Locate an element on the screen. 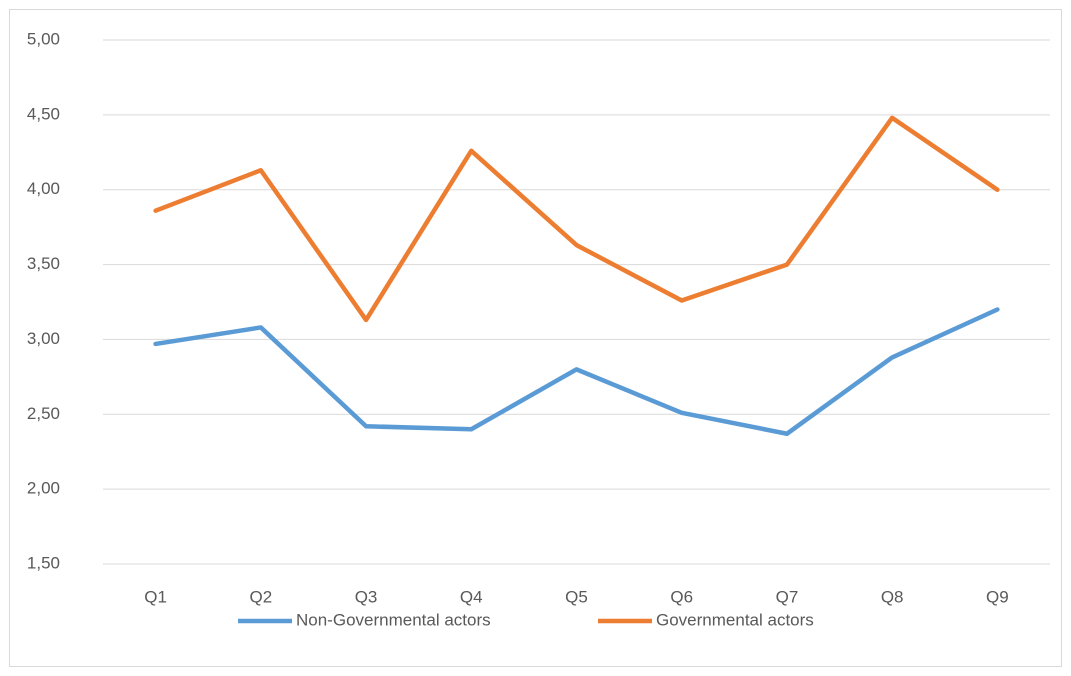  x-tick-label: Q1 is located at coordinates (155, 596).